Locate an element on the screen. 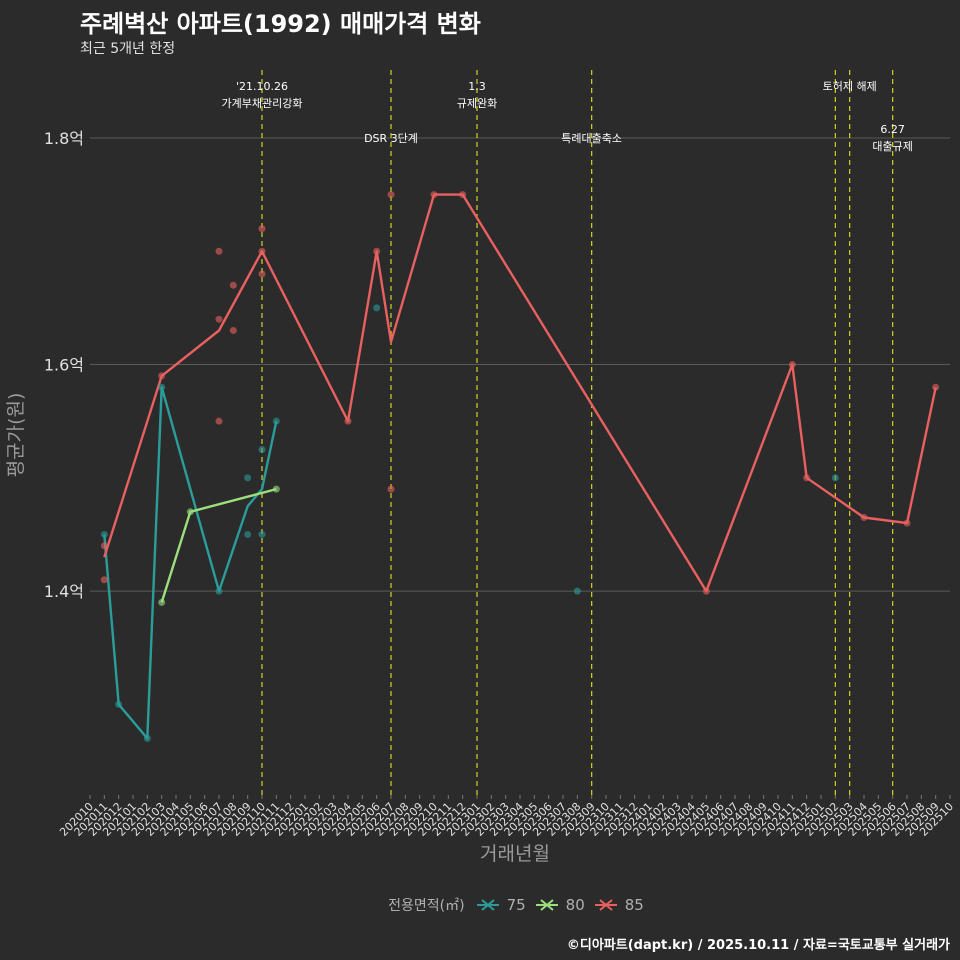  event-label: DSR 3단계 is located at coordinates (391, 138).